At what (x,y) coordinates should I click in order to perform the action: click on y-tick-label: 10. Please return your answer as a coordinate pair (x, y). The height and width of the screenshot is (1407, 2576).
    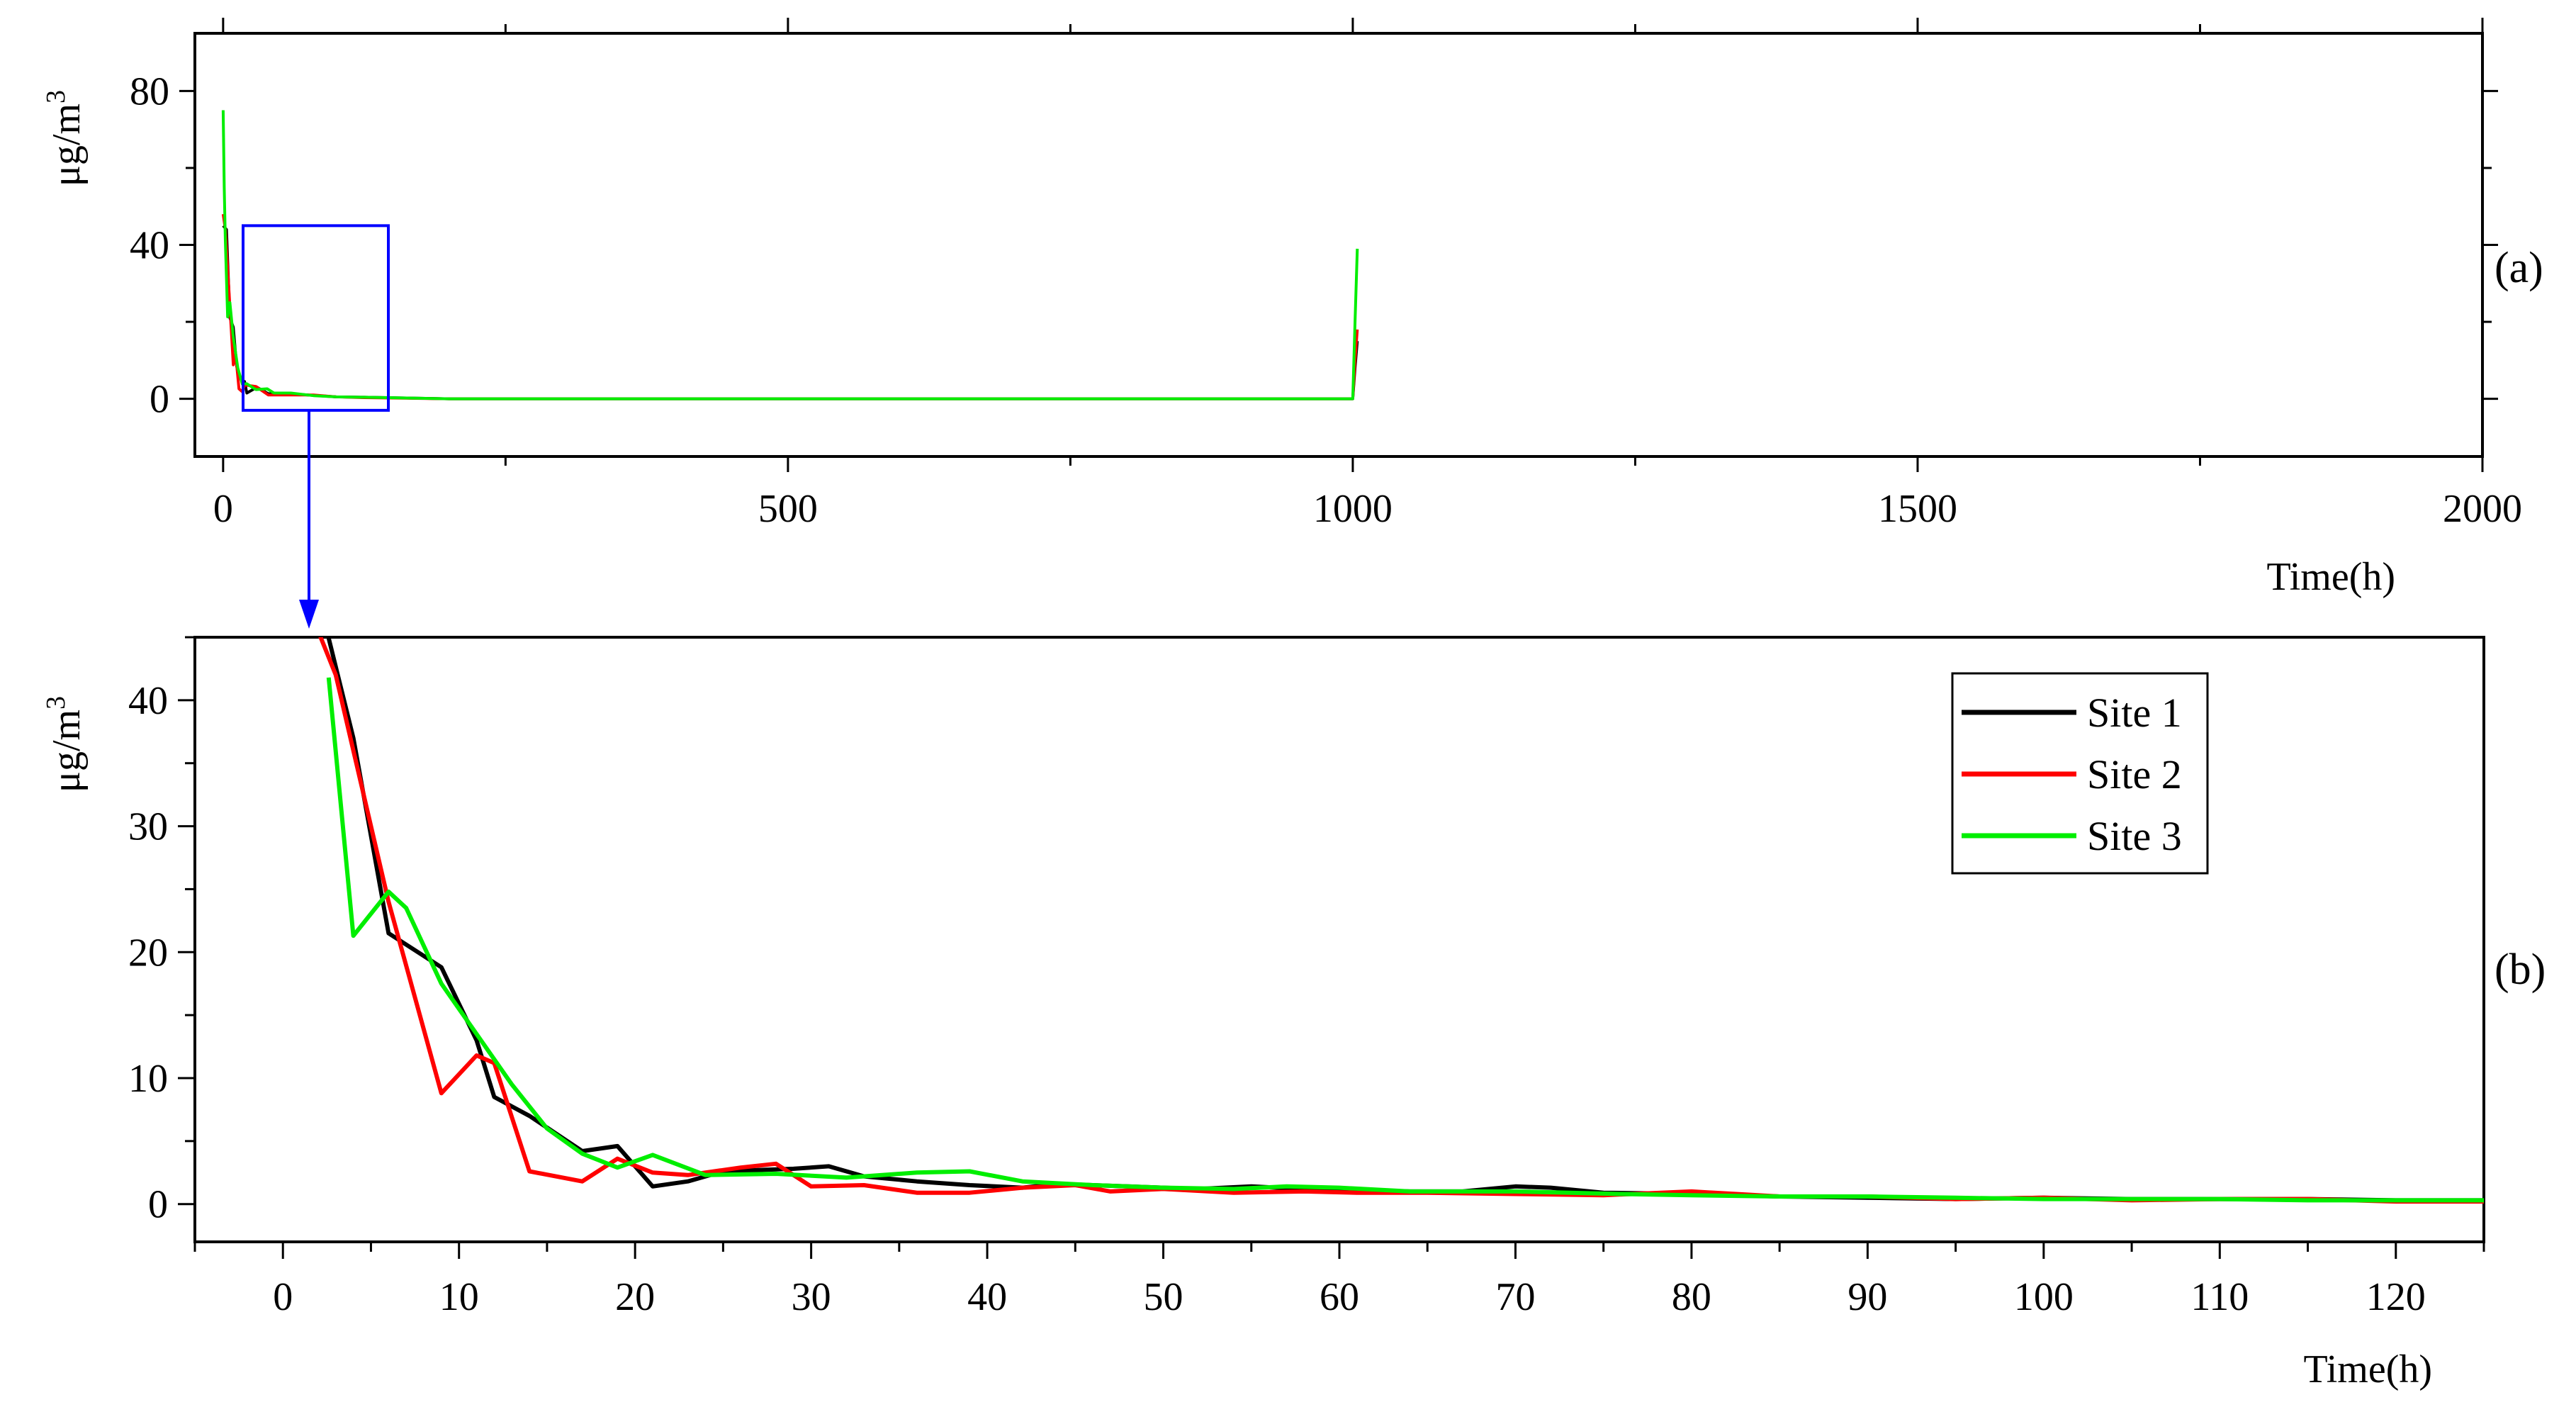
    Looking at the image, I should click on (148, 1079).